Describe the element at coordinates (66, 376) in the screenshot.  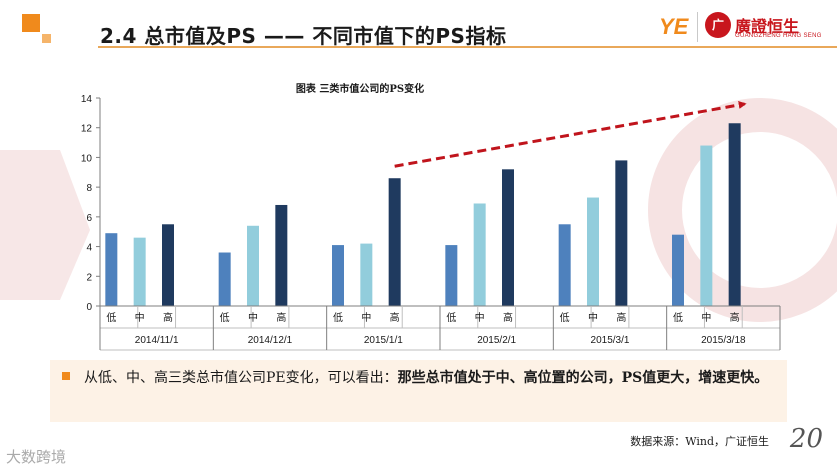
I see `bullet-square-icon` at that location.